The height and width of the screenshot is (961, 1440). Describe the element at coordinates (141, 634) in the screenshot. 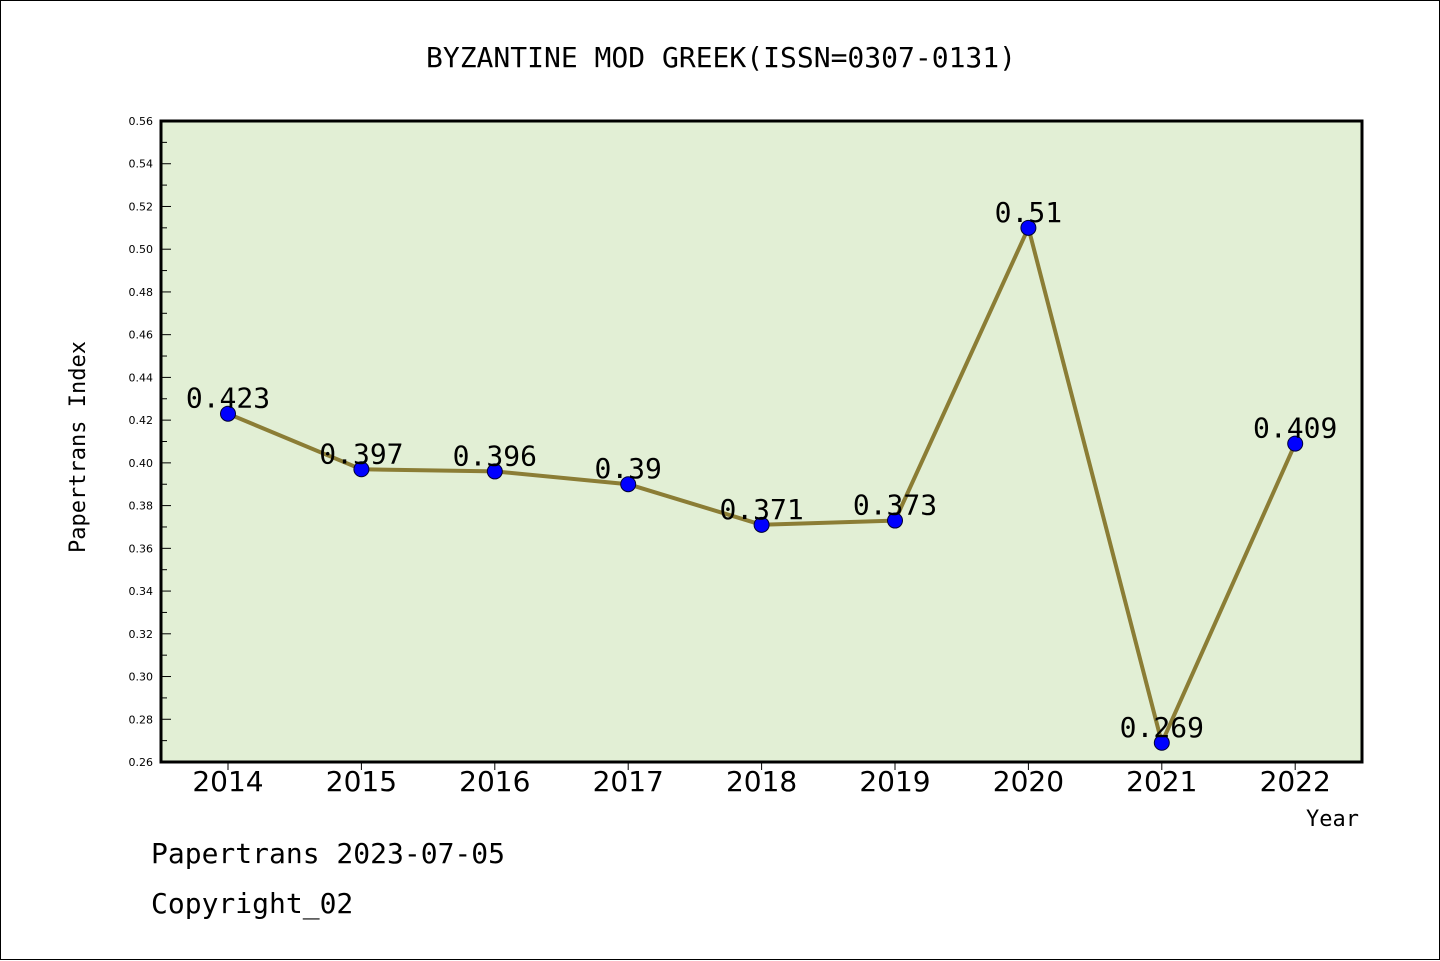

I see `y-tick-label: 0.32` at that location.